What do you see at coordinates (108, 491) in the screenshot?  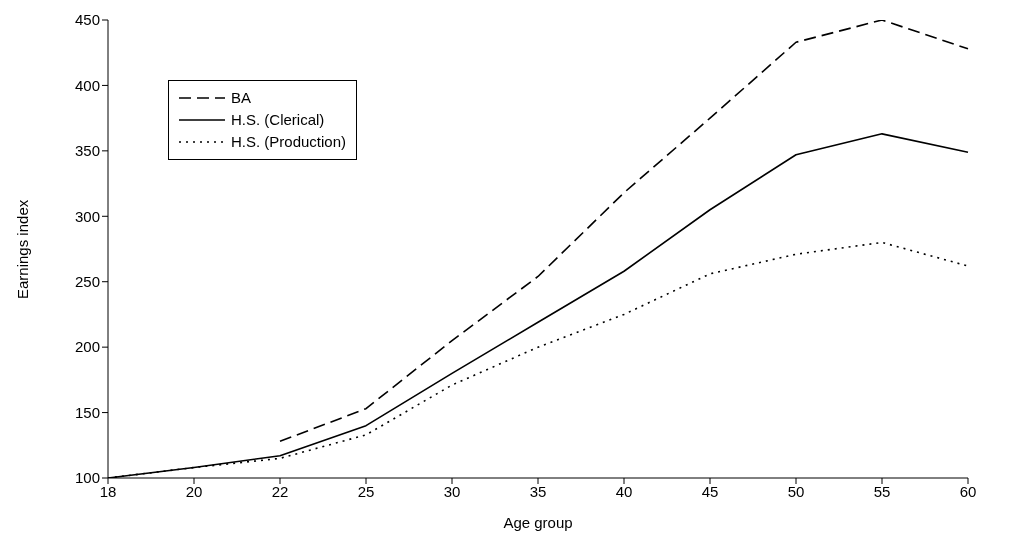 I see `x-tick-label: 18` at bounding box center [108, 491].